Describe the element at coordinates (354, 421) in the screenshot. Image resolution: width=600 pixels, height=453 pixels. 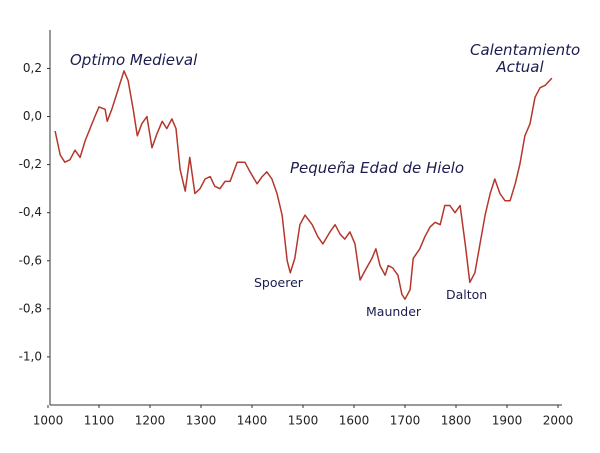
I see `x-tick-label: 1600` at that location.